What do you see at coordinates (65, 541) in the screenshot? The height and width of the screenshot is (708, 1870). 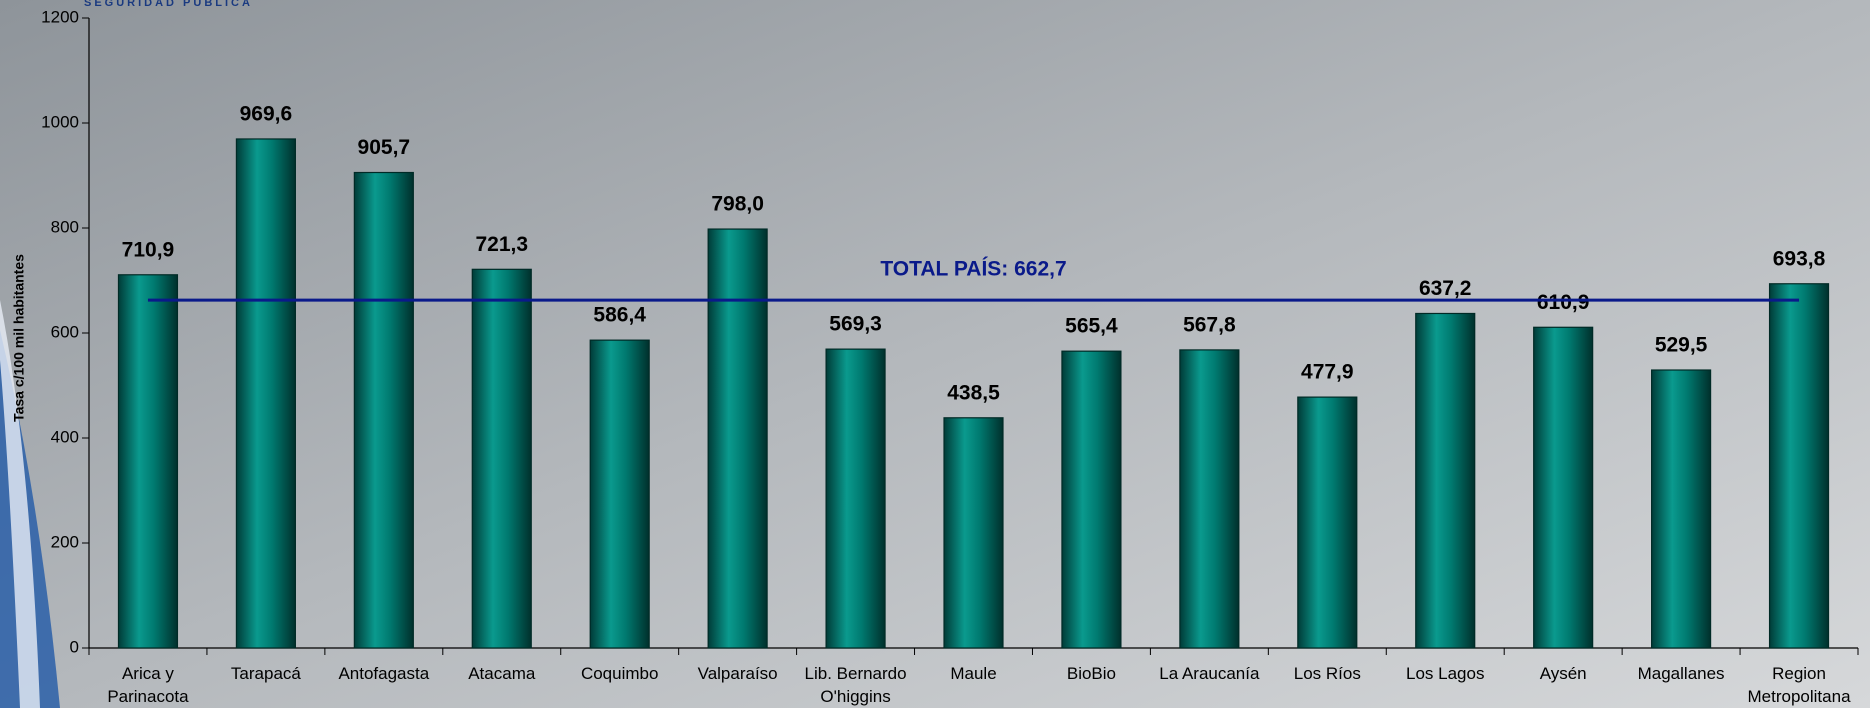 I see `y-tick-label: 200` at bounding box center [65, 541].